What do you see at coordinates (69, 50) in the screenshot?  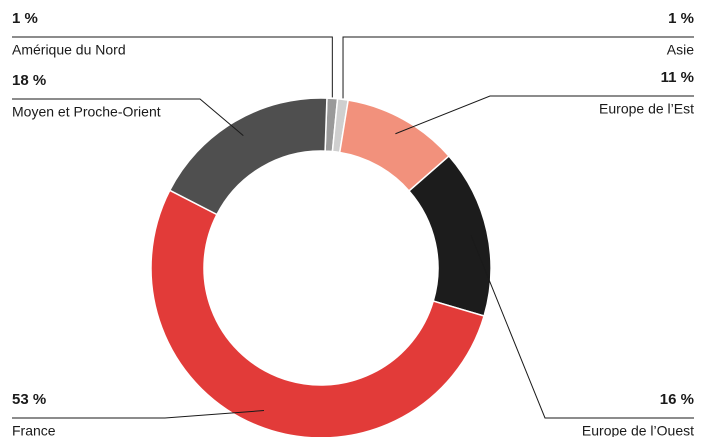 I see `category-label: Amérique du Nord` at bounding box center [69, 50].